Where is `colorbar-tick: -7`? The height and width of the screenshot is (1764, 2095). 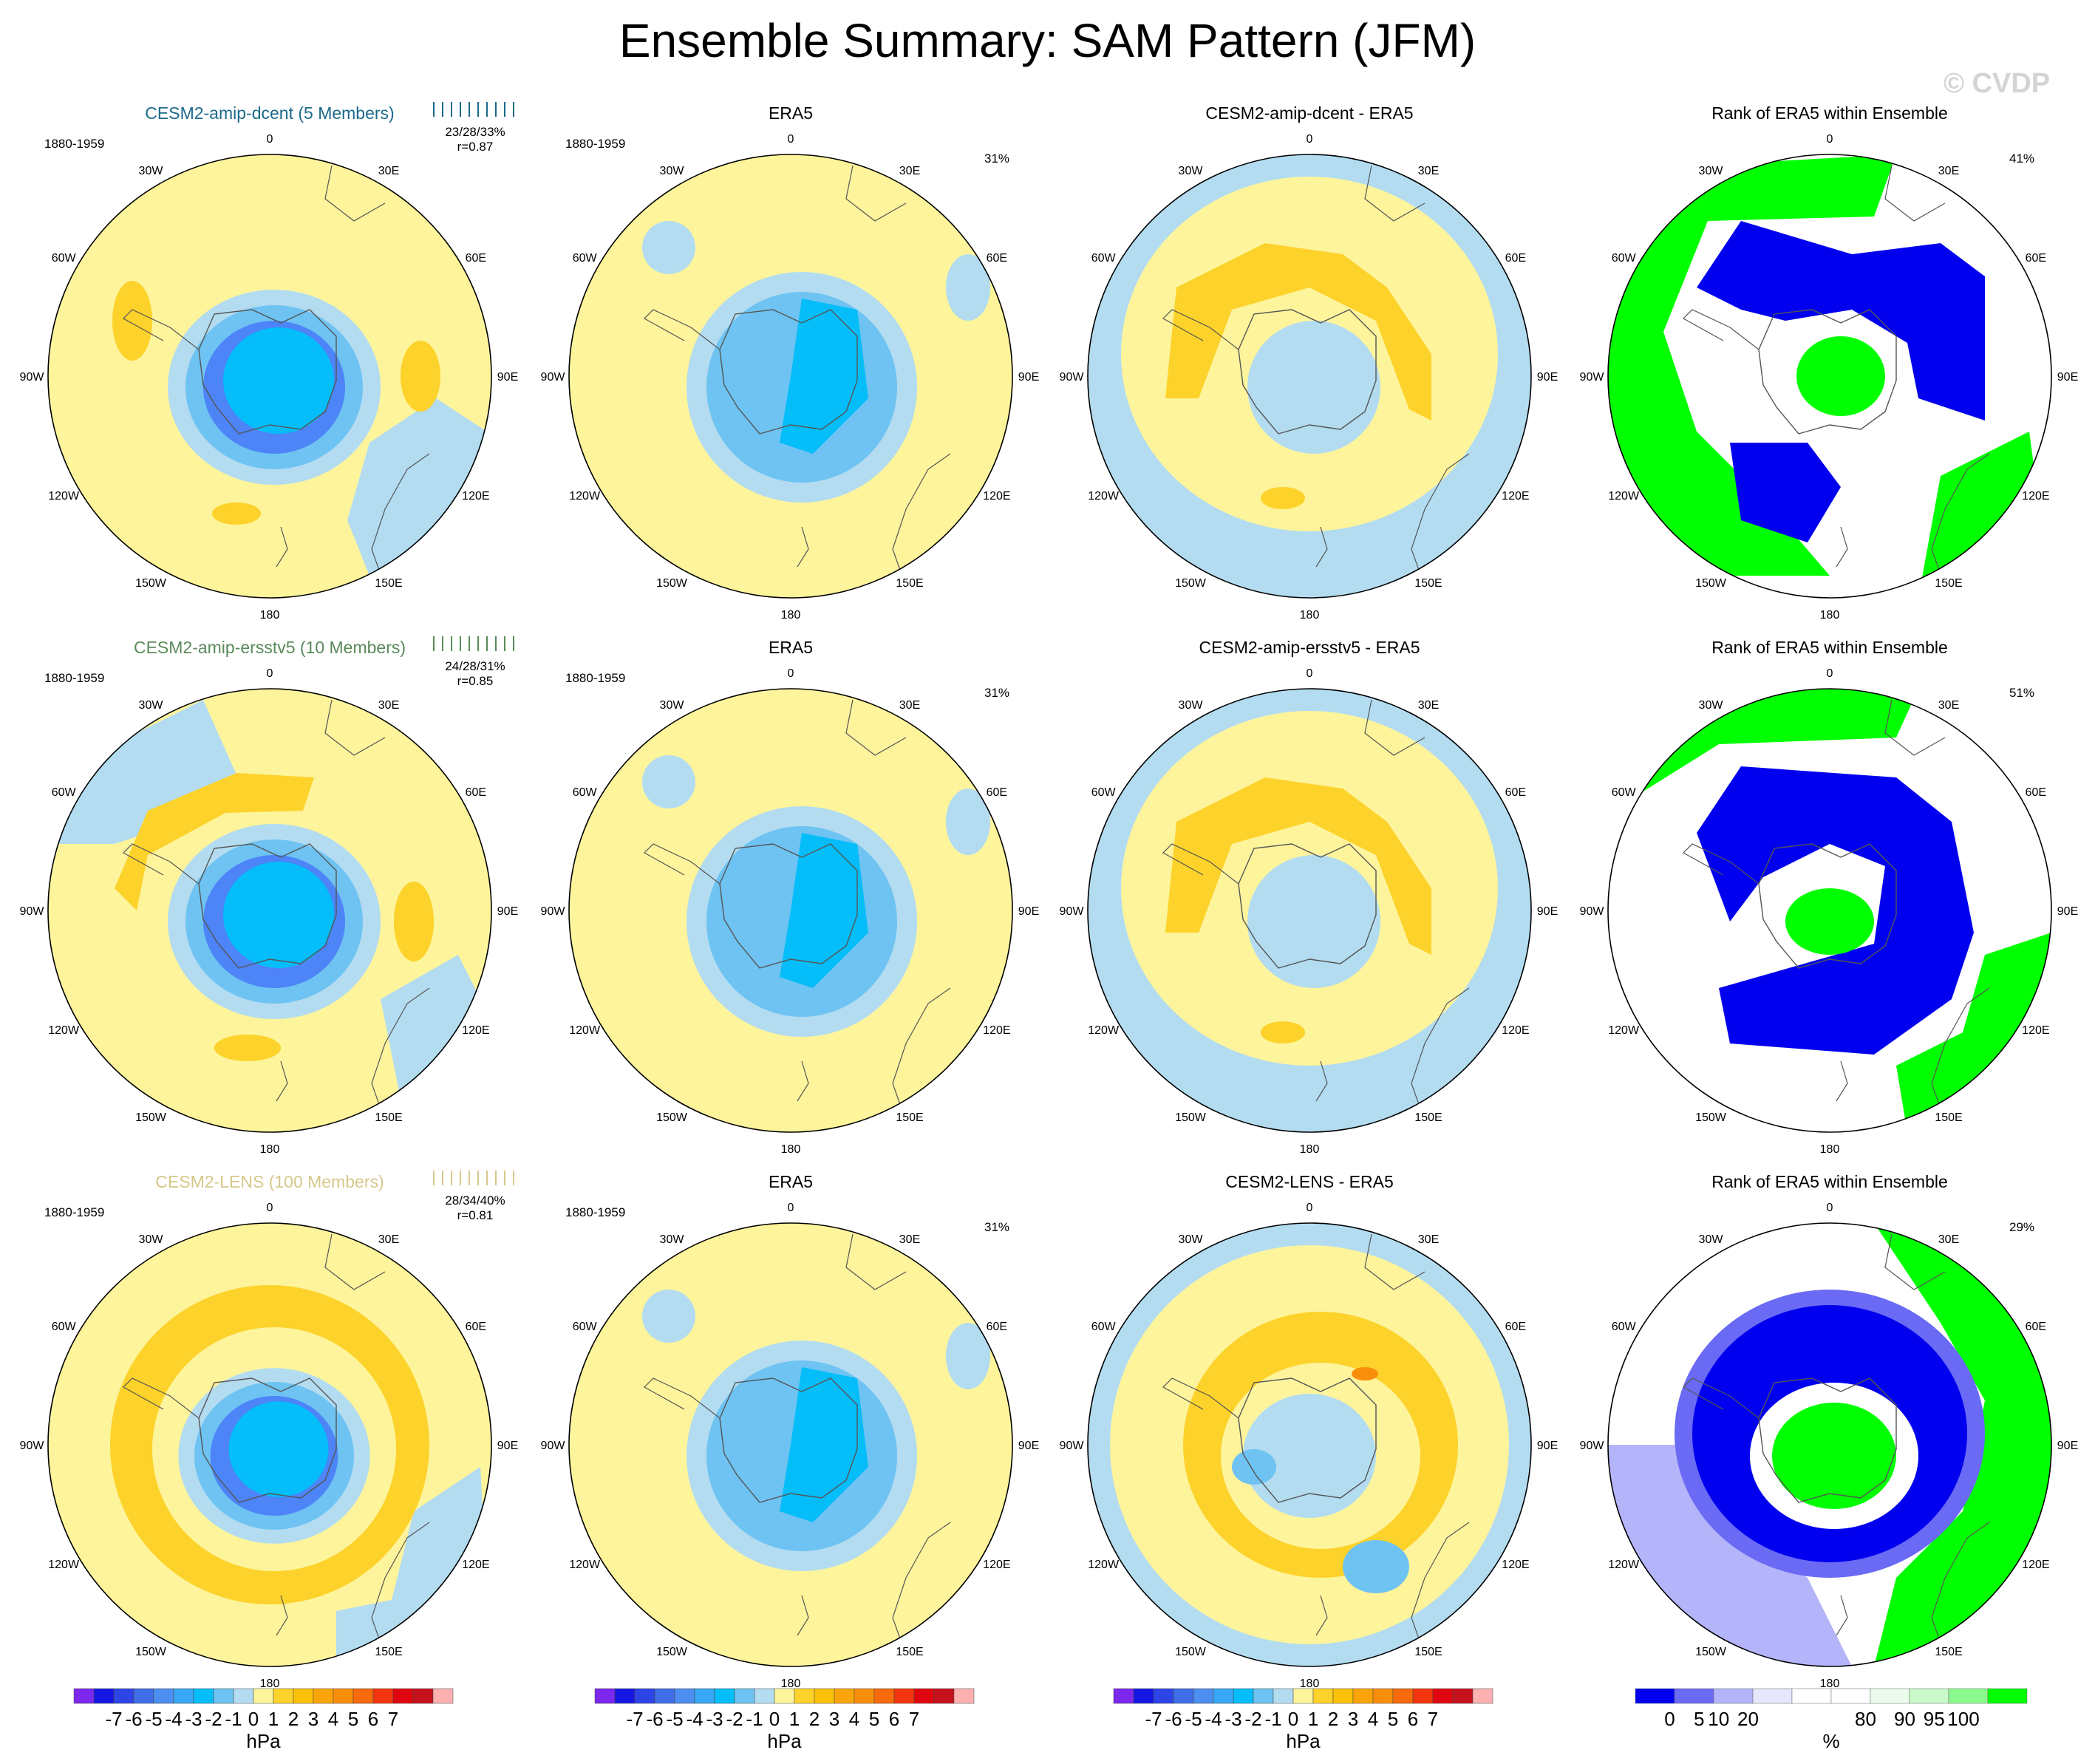 colorbar-tick: -7 is located at coordinates (113, 1719).